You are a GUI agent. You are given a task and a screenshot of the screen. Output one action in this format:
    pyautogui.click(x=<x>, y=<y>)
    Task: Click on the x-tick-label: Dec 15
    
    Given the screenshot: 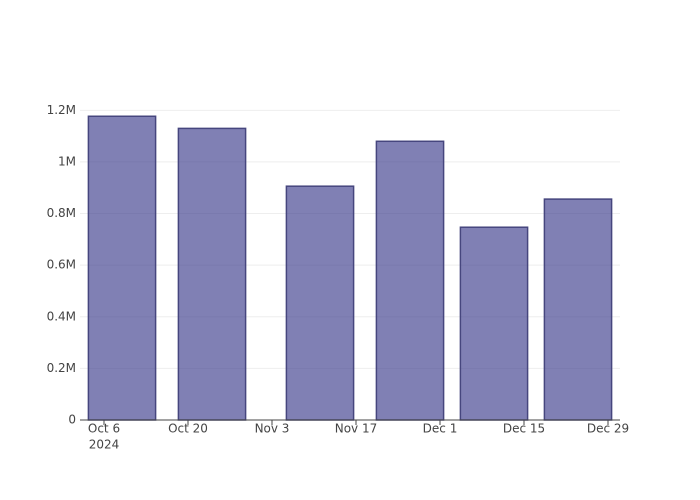 What is the action you would take?
    pyautogui.click(x=524, y=429)
    